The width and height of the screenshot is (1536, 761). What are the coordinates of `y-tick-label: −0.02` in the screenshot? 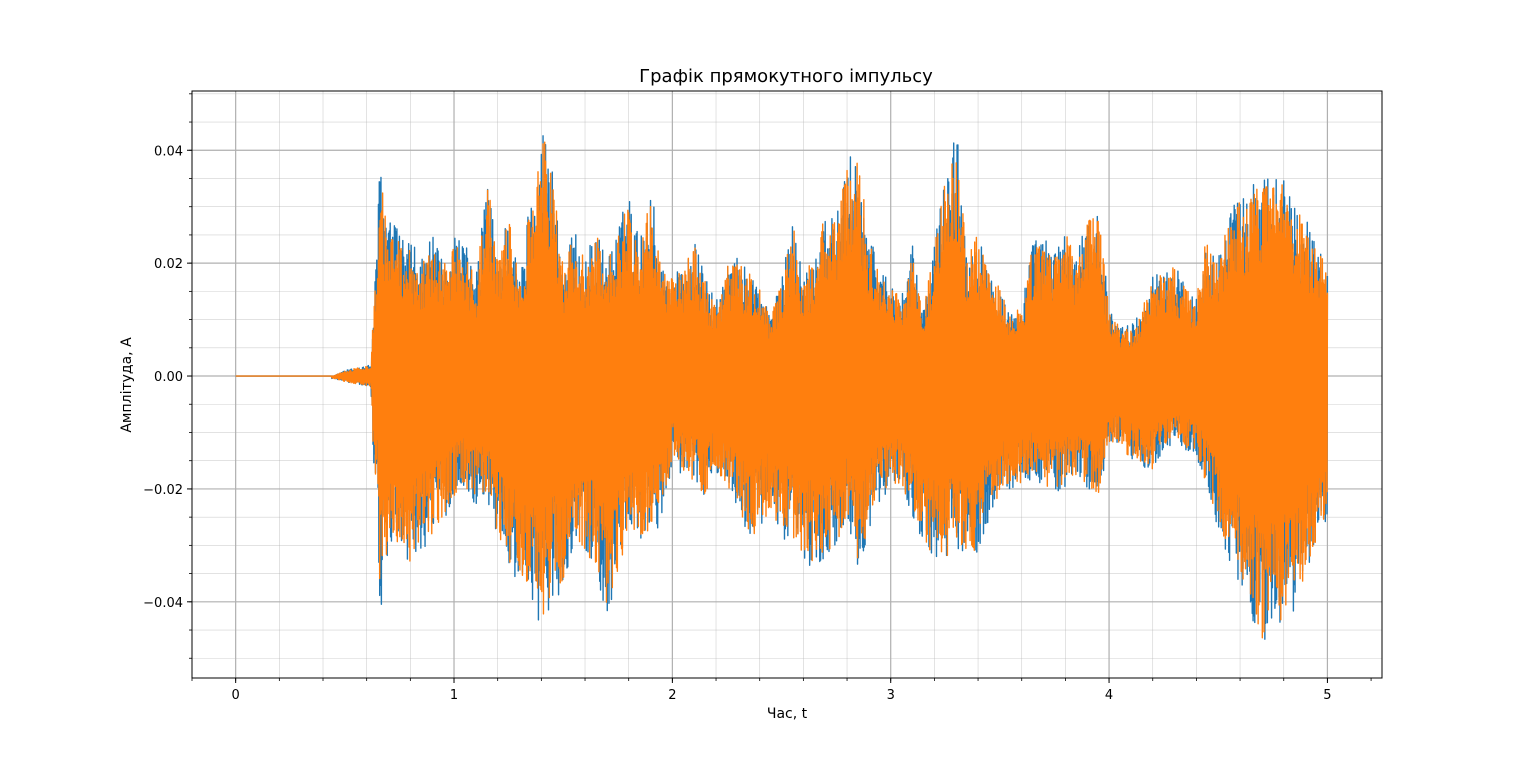 It's located at (163, 490).